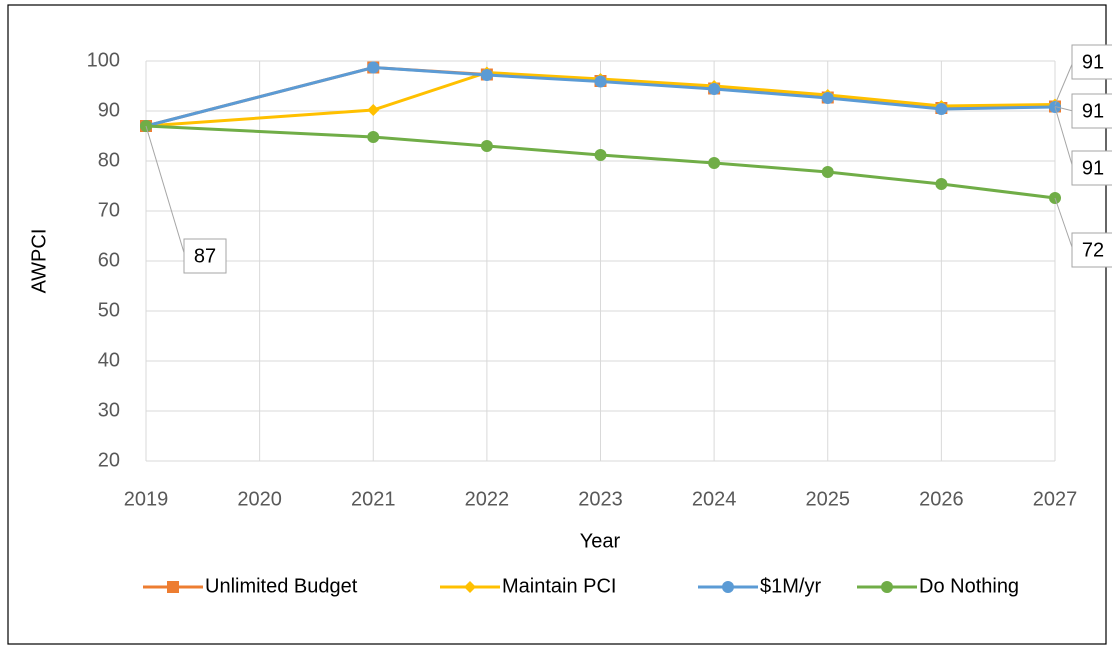  Describe the element at coordinates (941, 499) in the screenshot. I see `x-tick-label: 2026` at that location.